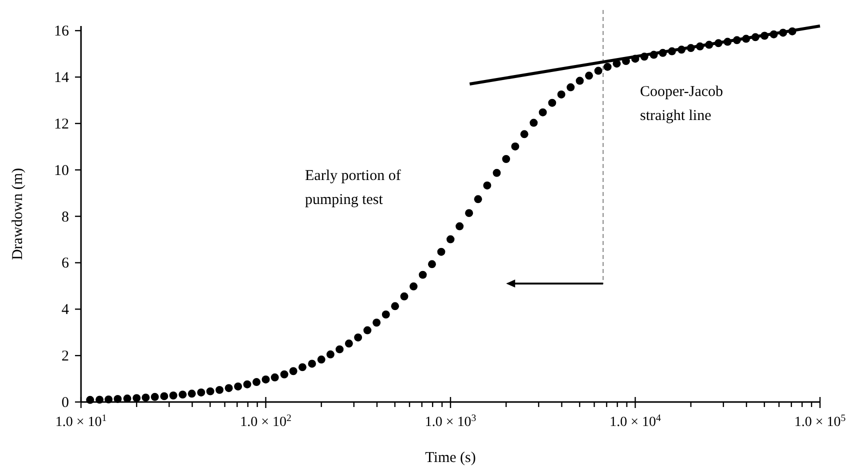 This screenshot has height=467, width=848. What do you see at coordinates (65, 217) in the screenshot?
I see `y-tick-label: 8` at bounding box center [65, 217].